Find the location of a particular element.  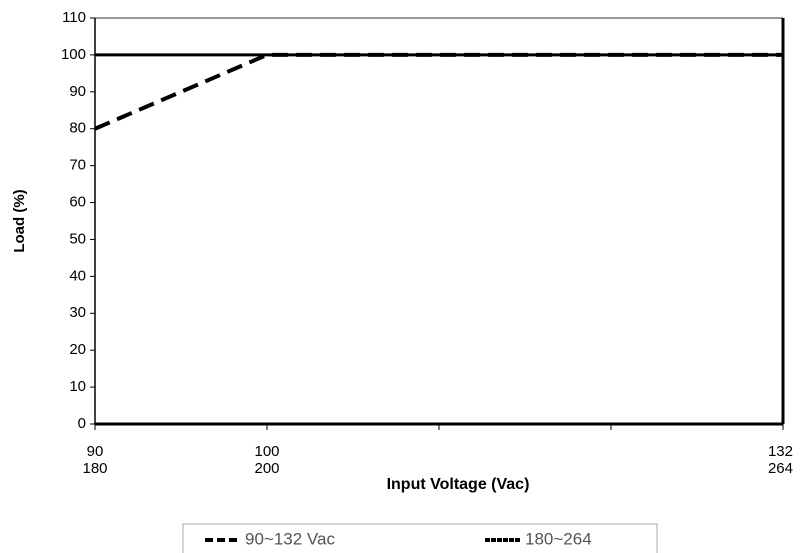

x-tick-label: 132 is located at coordinates (780, 451).